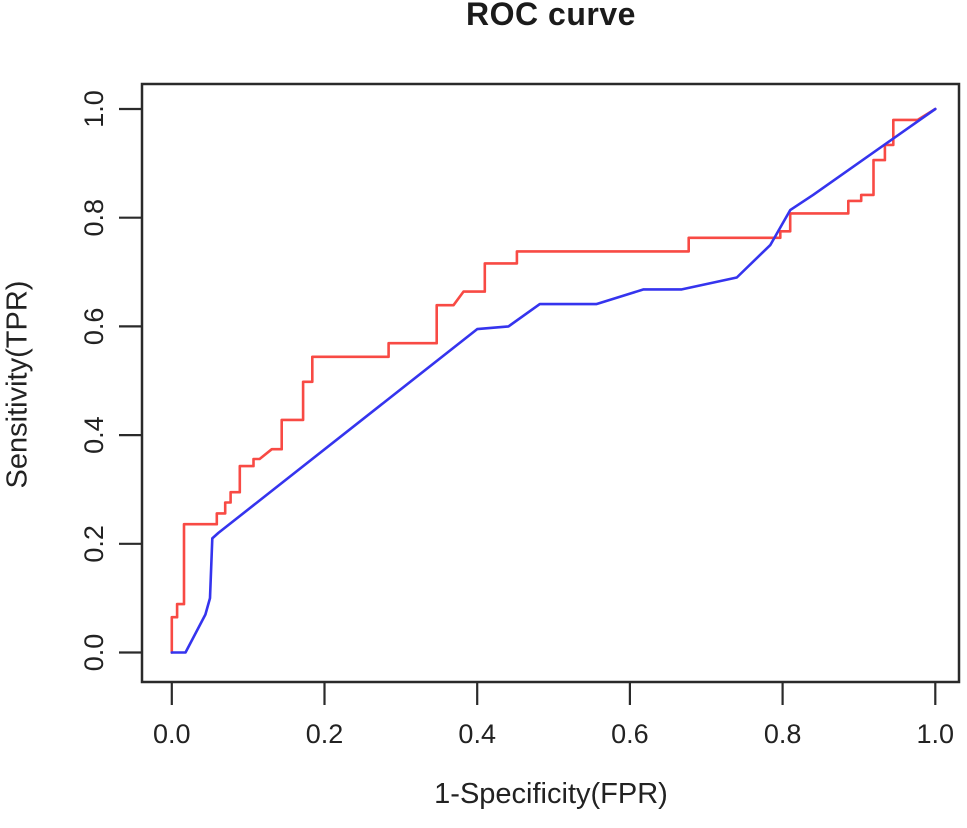  What do you see at coordinates (936, 734) in the screenshot?
I see `x-tick-label: 1.0` at bounding box center [936, 734].